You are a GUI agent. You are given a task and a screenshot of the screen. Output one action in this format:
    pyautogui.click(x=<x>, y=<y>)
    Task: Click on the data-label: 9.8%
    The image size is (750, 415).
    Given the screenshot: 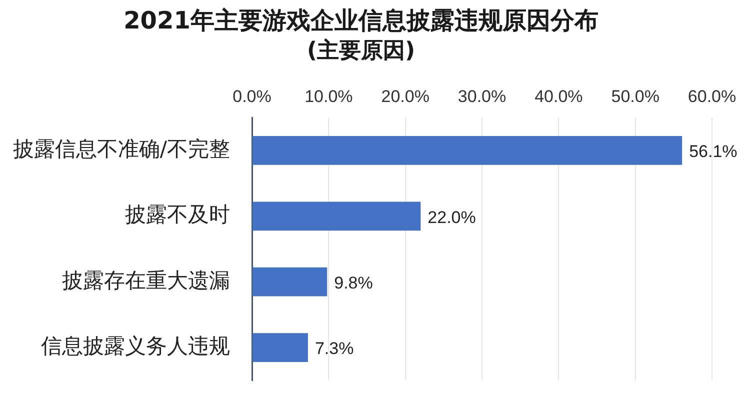 What is the action you would take?
    pyautogui.click(x=353, y=283)
    